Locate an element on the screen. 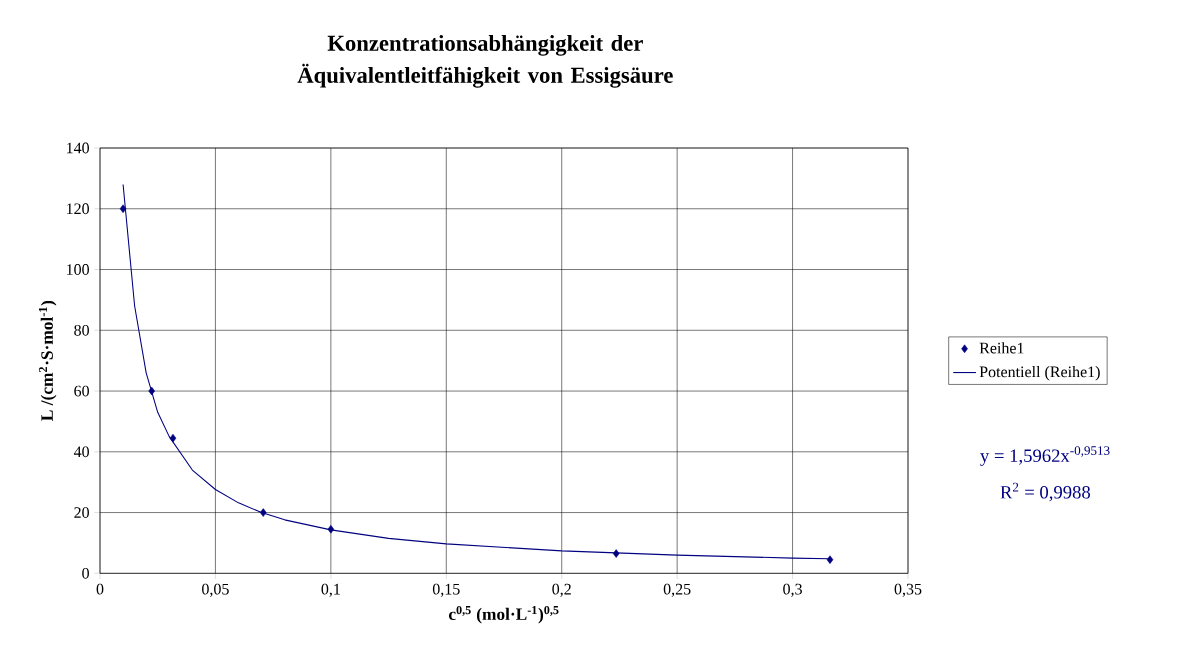  legend-label: Reihe1 is located at coordinates (1001, 348).